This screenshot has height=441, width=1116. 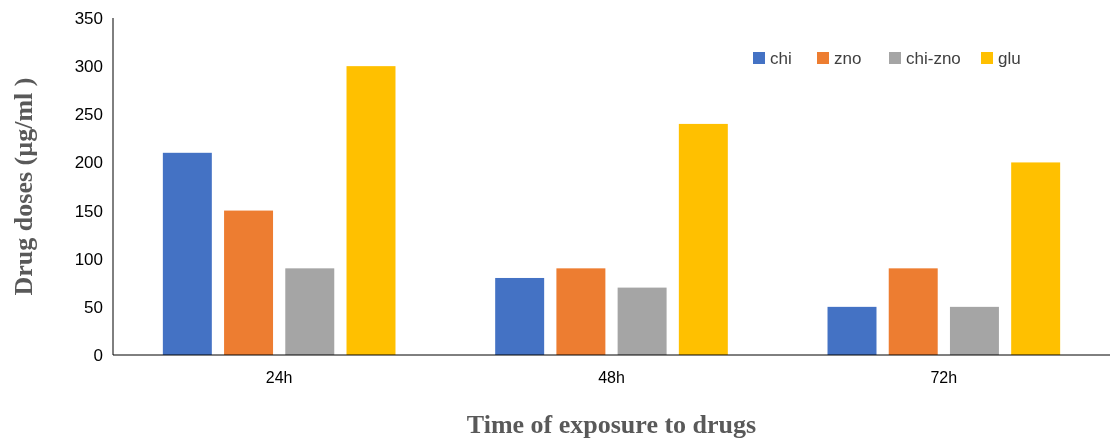 I want to click on y-tick-label: 100, so click(x=88, y=259).